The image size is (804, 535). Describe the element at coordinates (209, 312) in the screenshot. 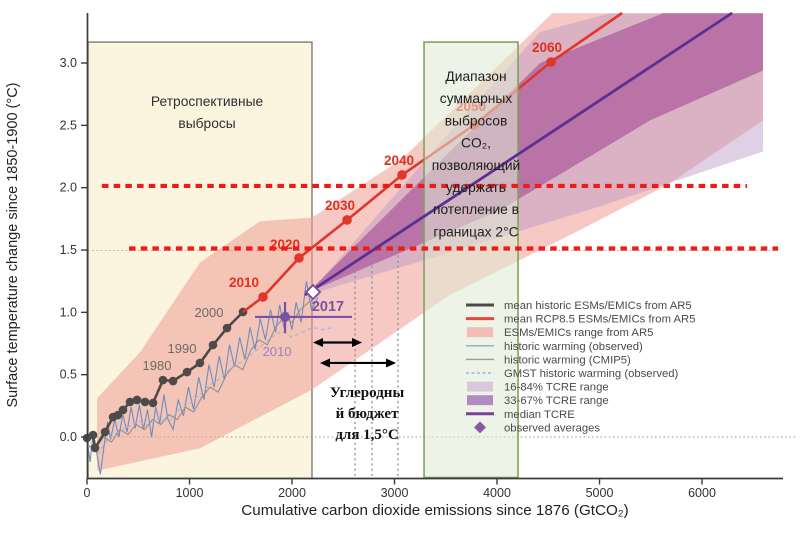

I see `year-label: 2000` at that location.